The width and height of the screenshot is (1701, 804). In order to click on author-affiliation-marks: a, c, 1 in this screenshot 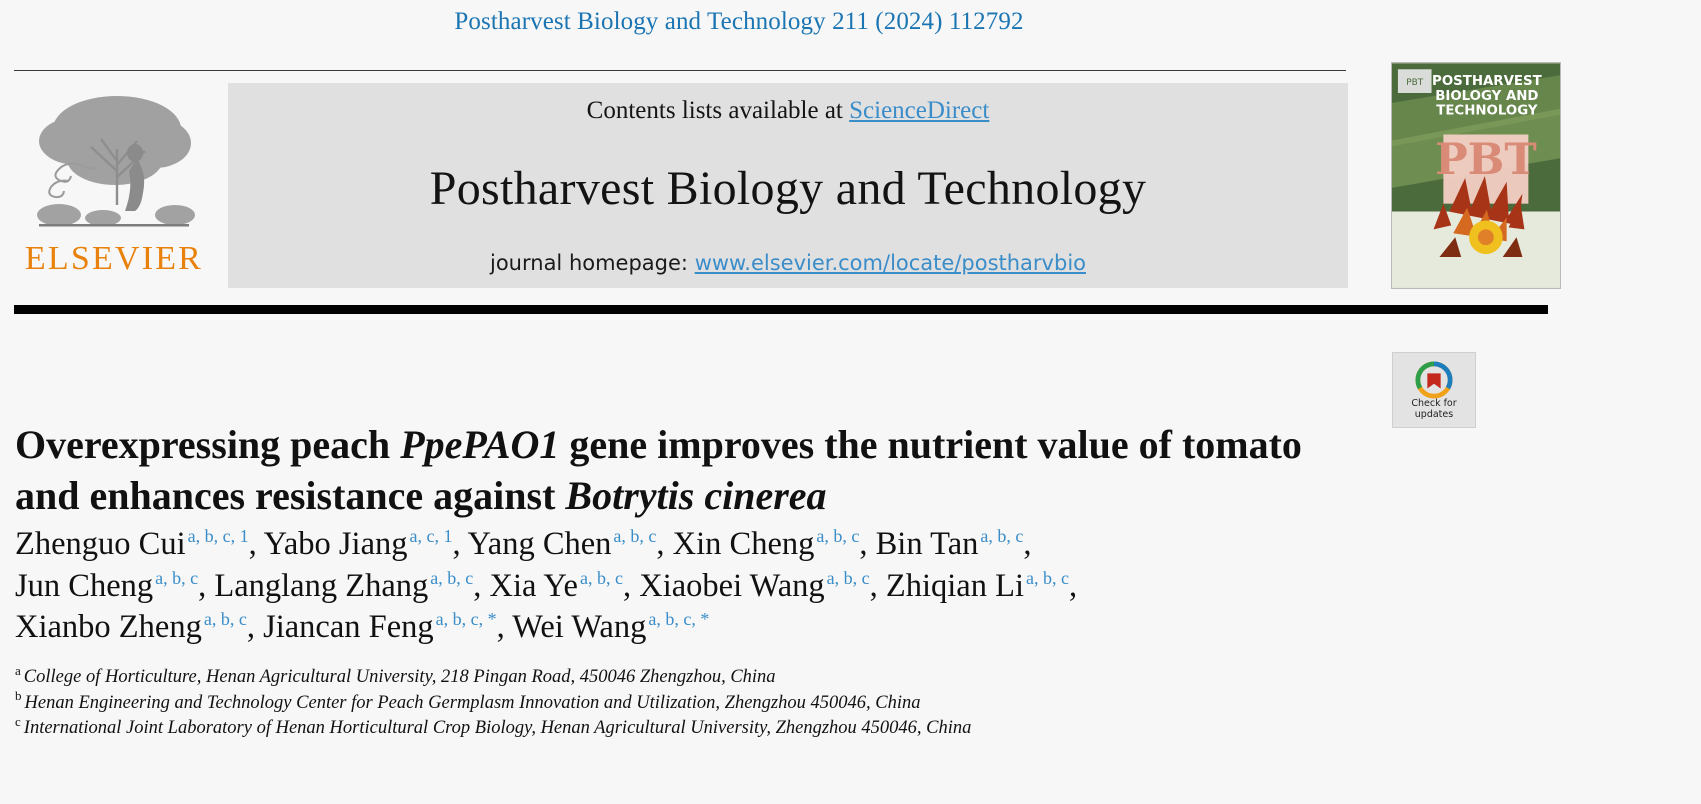, I will do `click(431, 536)`.